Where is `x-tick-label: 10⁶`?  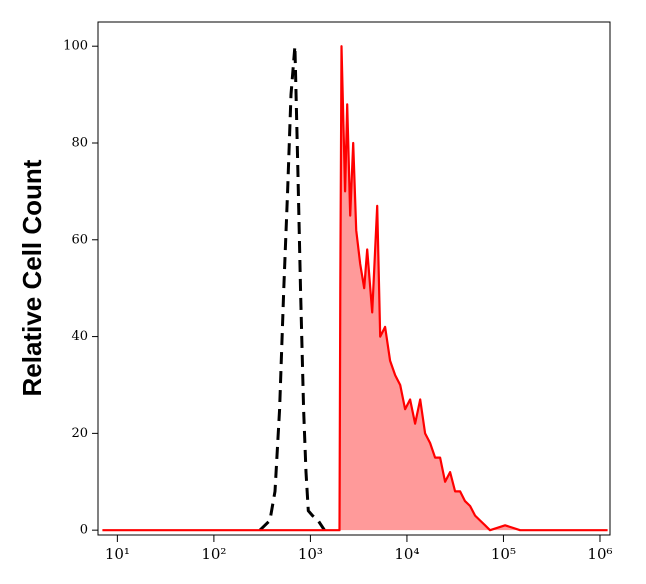
x-tick-label: 10⁶ is located at coordinates (599, 554).